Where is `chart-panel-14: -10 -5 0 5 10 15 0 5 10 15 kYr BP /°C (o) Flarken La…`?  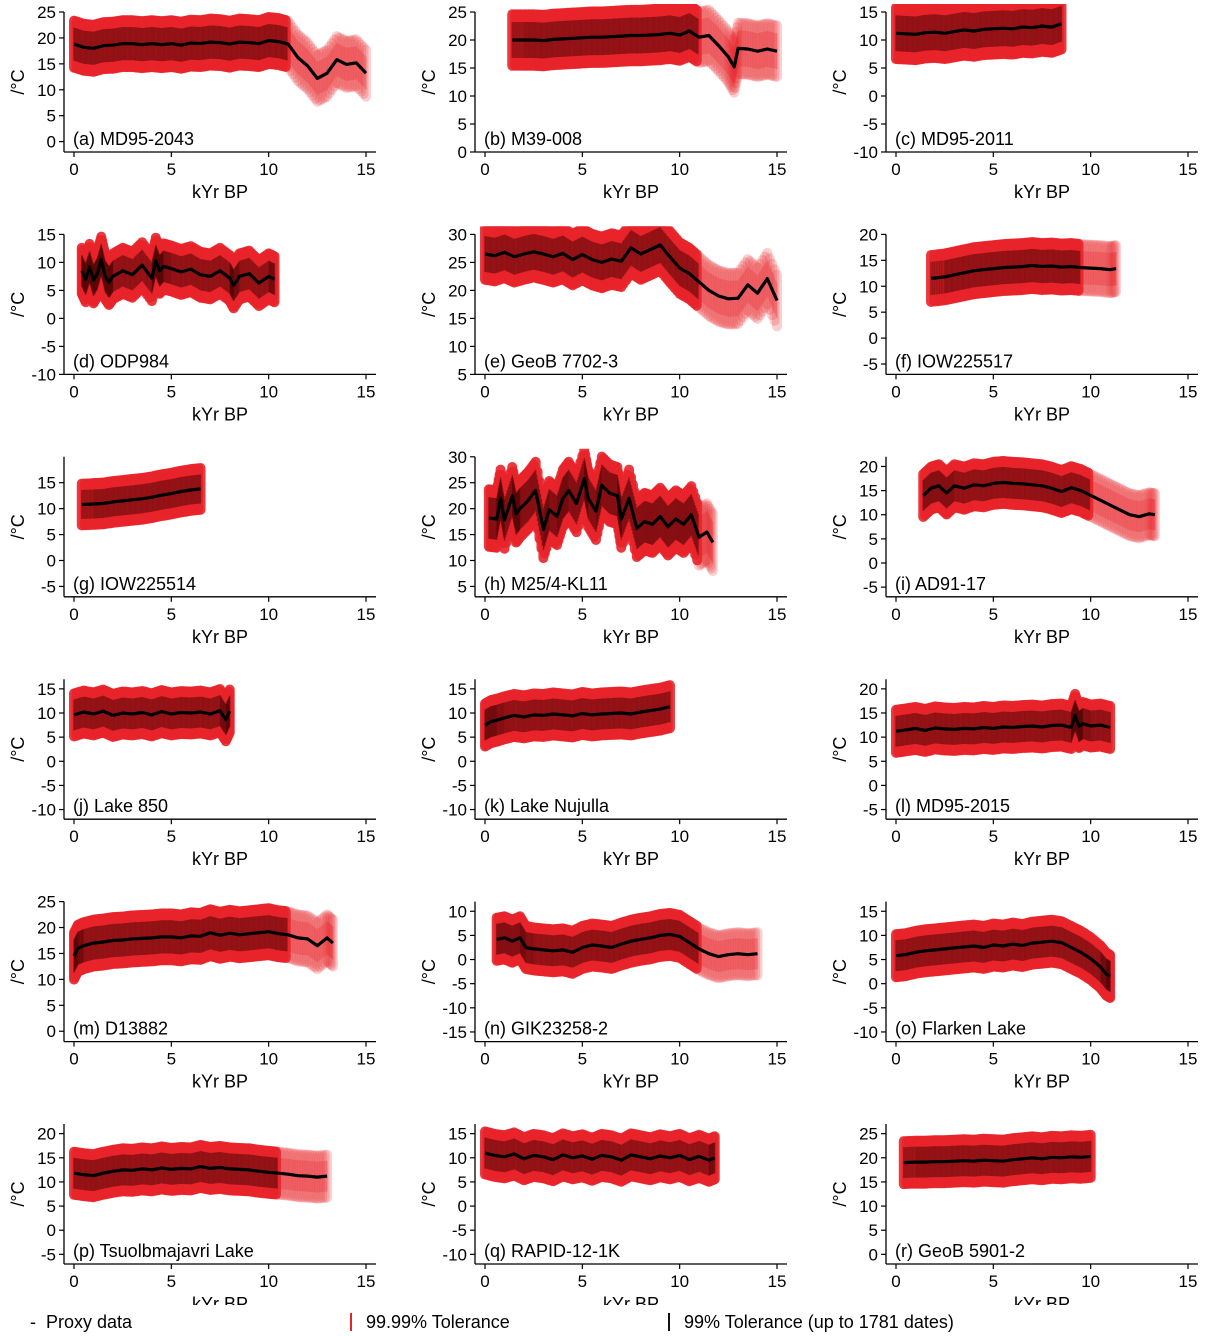
chart-panel-14: -10 -5 0 5 10 15 0 5 10 15 kYr BP /°C (o) Flarken La… is located at coordinates (1014, 996).